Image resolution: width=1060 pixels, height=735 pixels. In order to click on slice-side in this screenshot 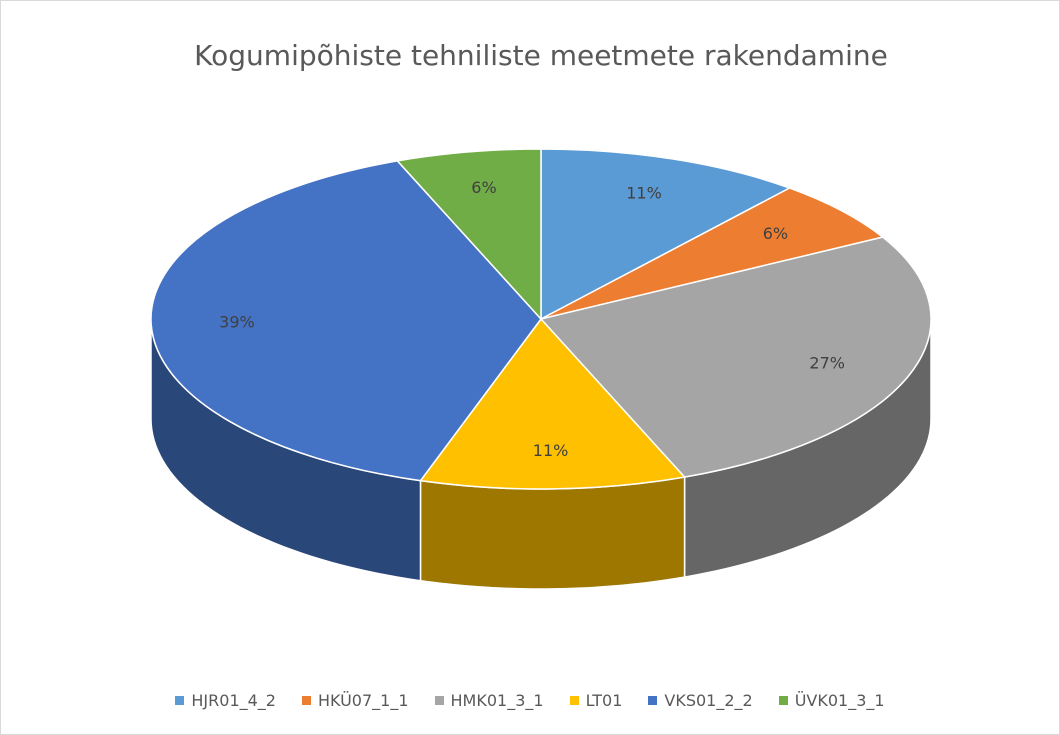, I will do `click(552, 533)`.